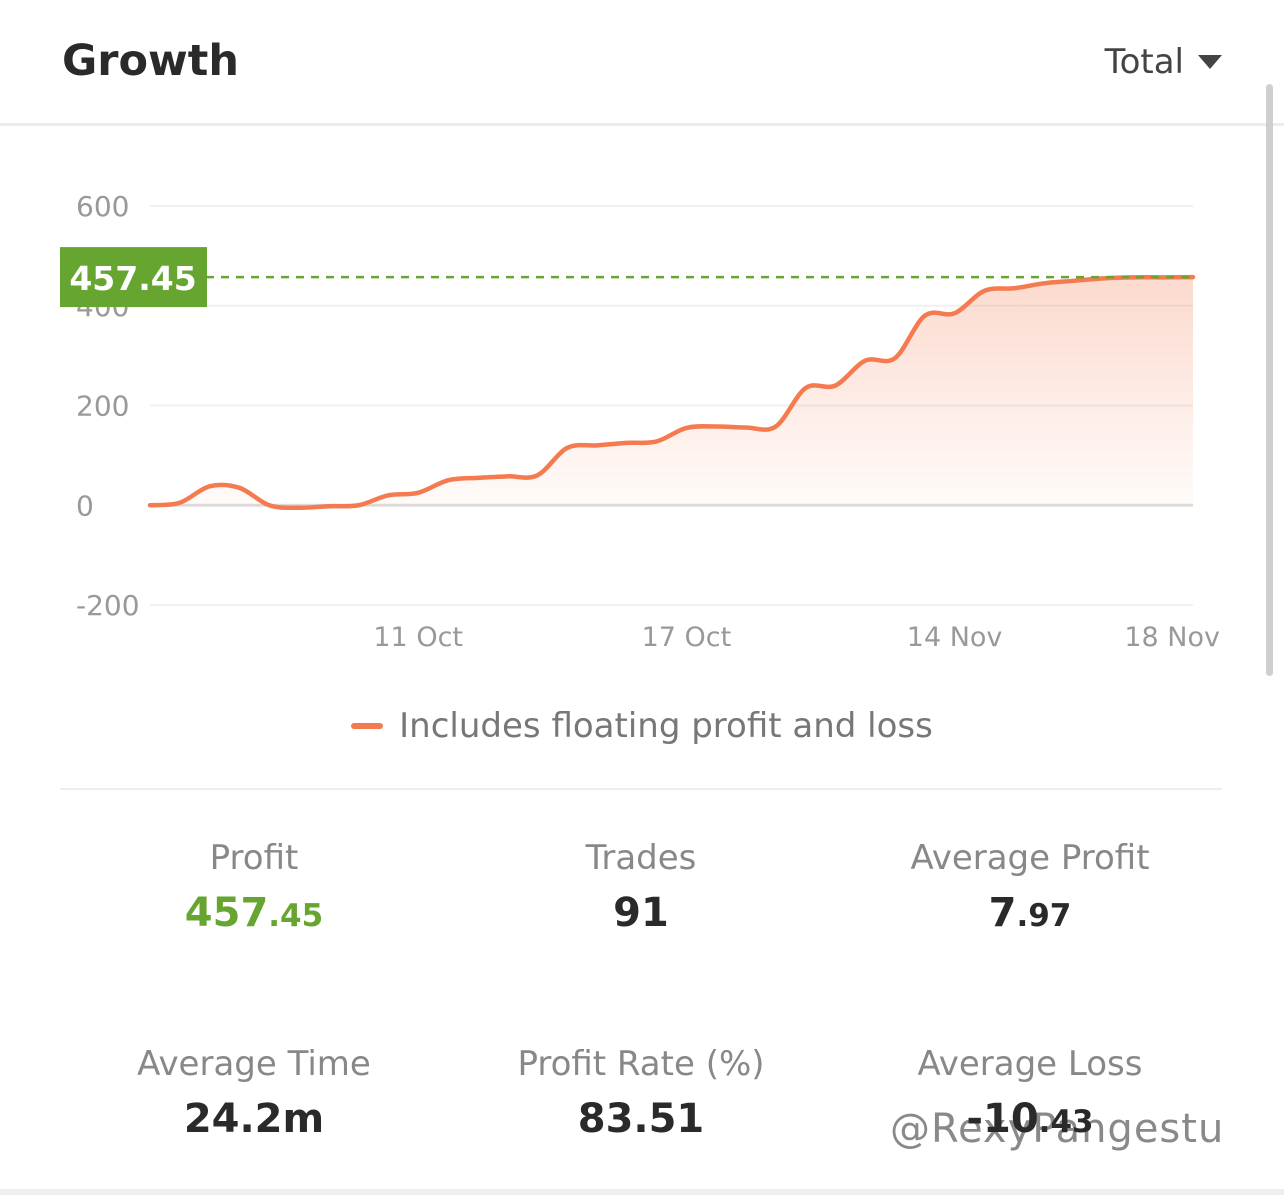 The image size is (1284, 1195). I want to click on stat-value: 83.51, so click(641, 1119).